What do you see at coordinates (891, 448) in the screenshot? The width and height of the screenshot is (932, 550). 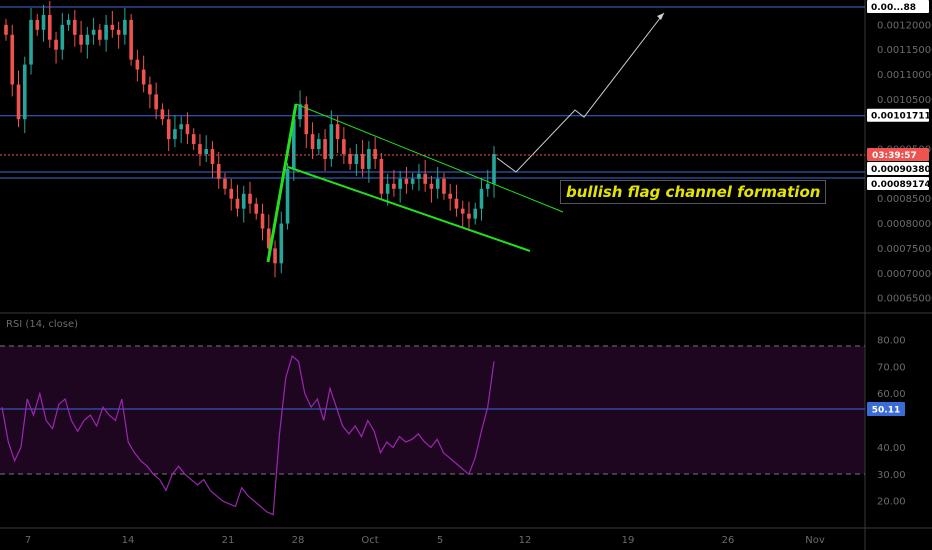 I see `rsi-tick-label: 40.00` at bounding box center [891, 448].